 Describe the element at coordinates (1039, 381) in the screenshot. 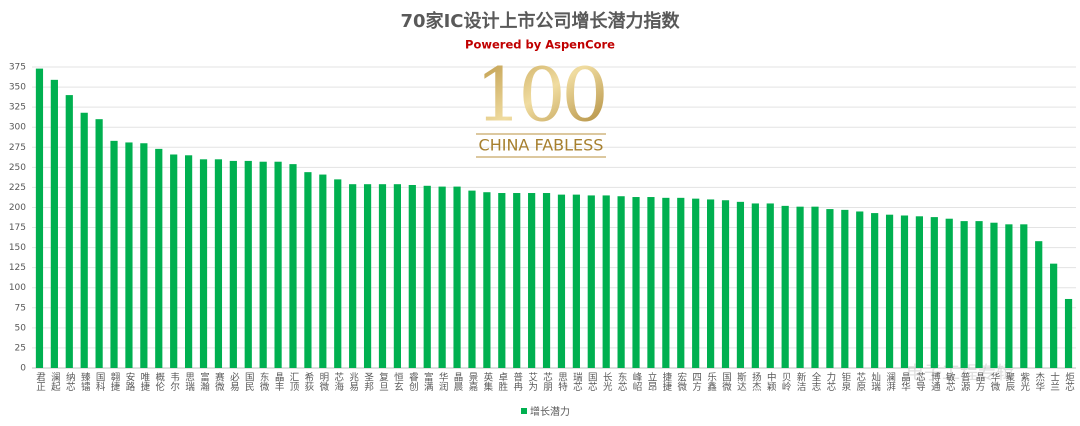

I see `x-tick-label: 杰华` at that location.